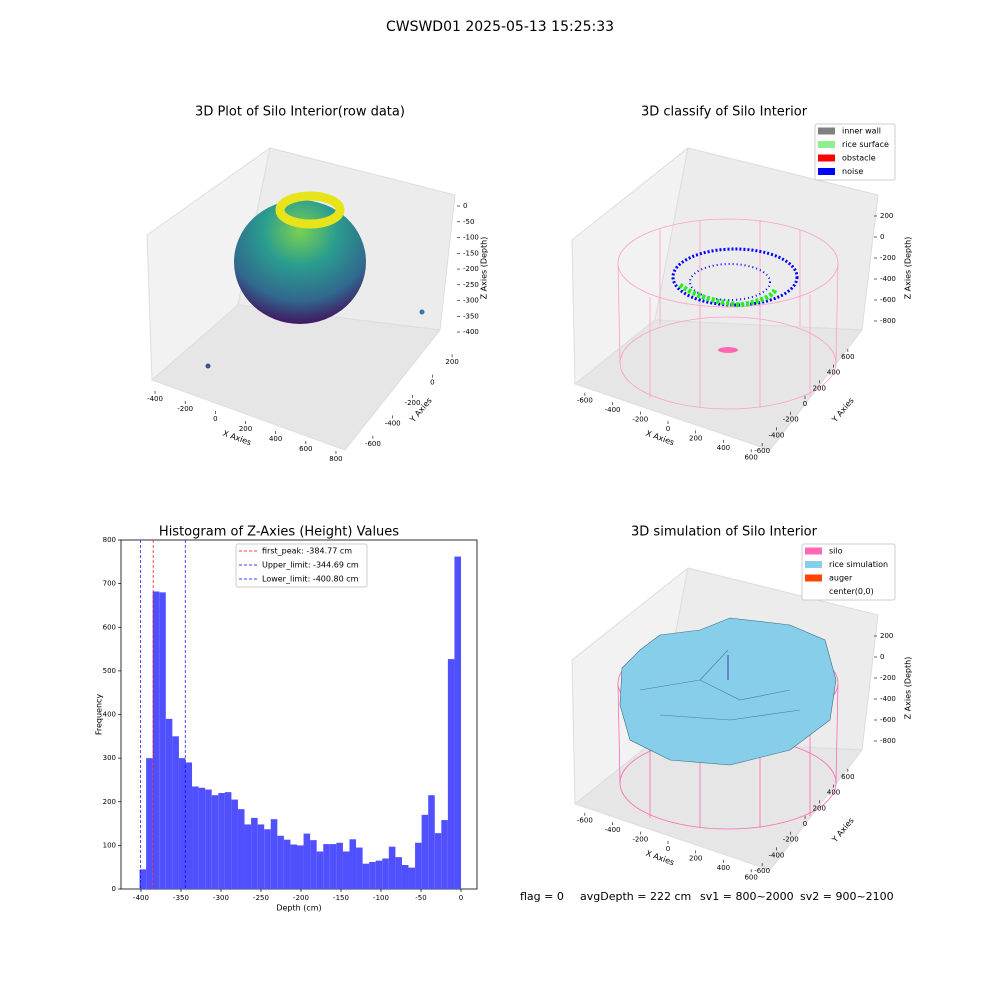 This screenshot has height=1000, width=1000. What do you see at coordinates (841, 578) in the screenshot?
I see `legend-label: auger` at bounding box center [841, 578].